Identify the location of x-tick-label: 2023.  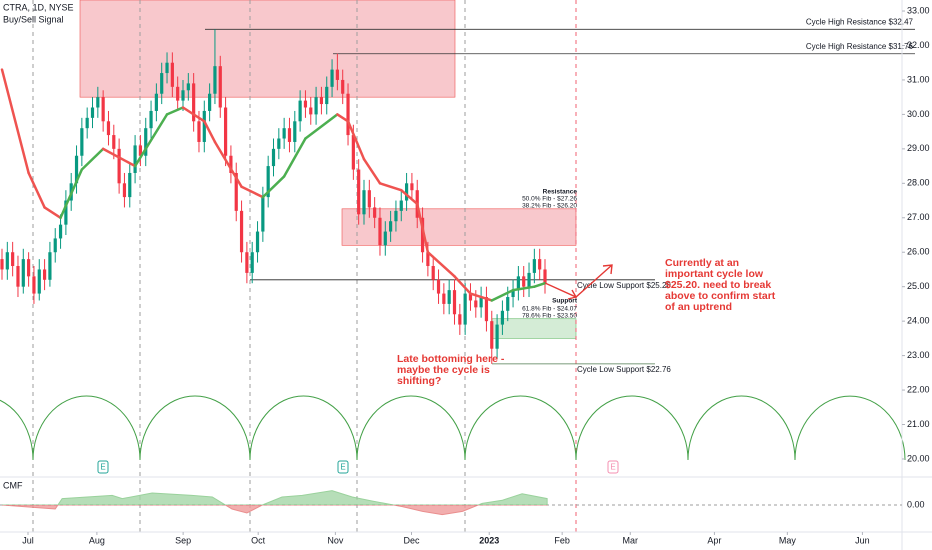
(489, 540).